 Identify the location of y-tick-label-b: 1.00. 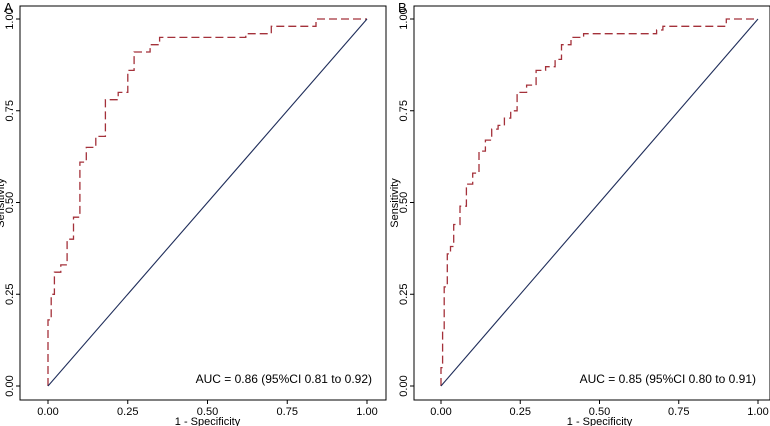
(404, 18).